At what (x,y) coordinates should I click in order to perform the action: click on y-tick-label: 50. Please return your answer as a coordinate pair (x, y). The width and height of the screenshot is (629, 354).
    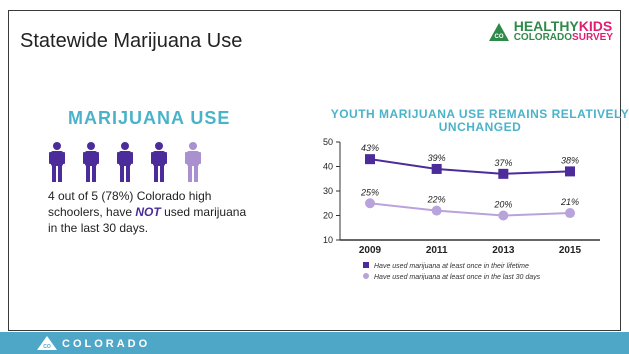
    Looking at the image, I should click on (328, 142).